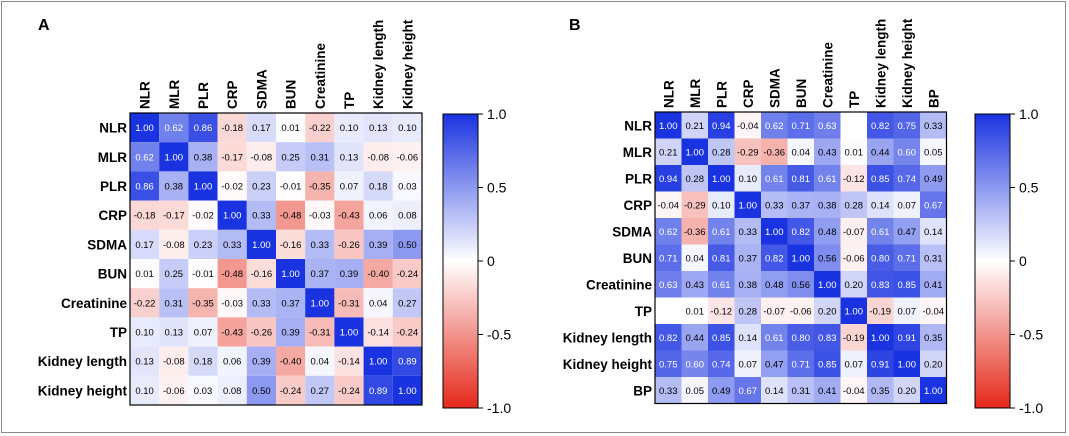 This screenshot has width=1069, height=436. I want to click on row-label: MLR, so click(112, 157).